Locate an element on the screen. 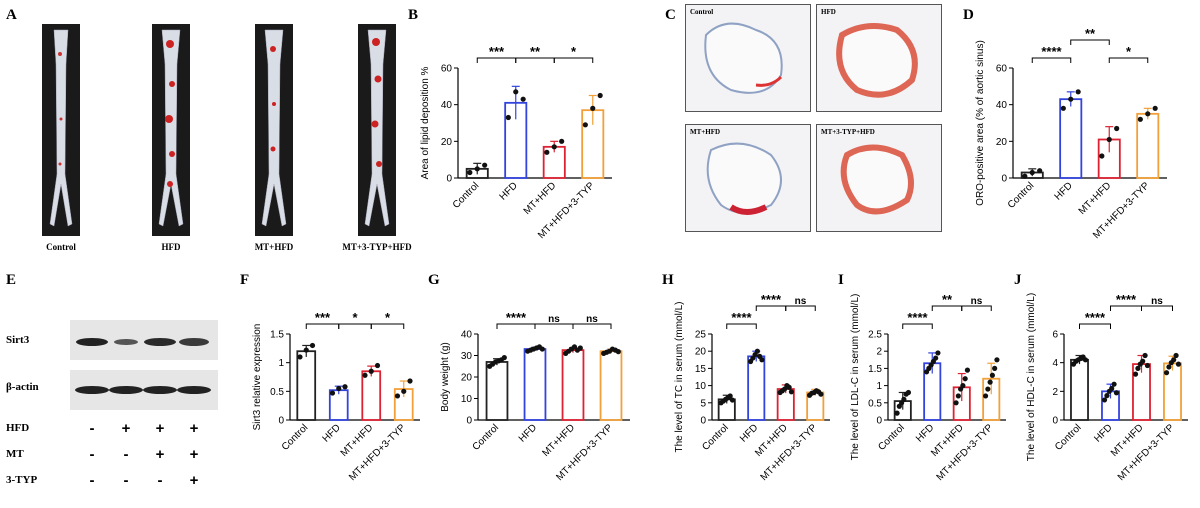  blot-sign-3-typ-lane-4: + is located at coordinates (194, 480).